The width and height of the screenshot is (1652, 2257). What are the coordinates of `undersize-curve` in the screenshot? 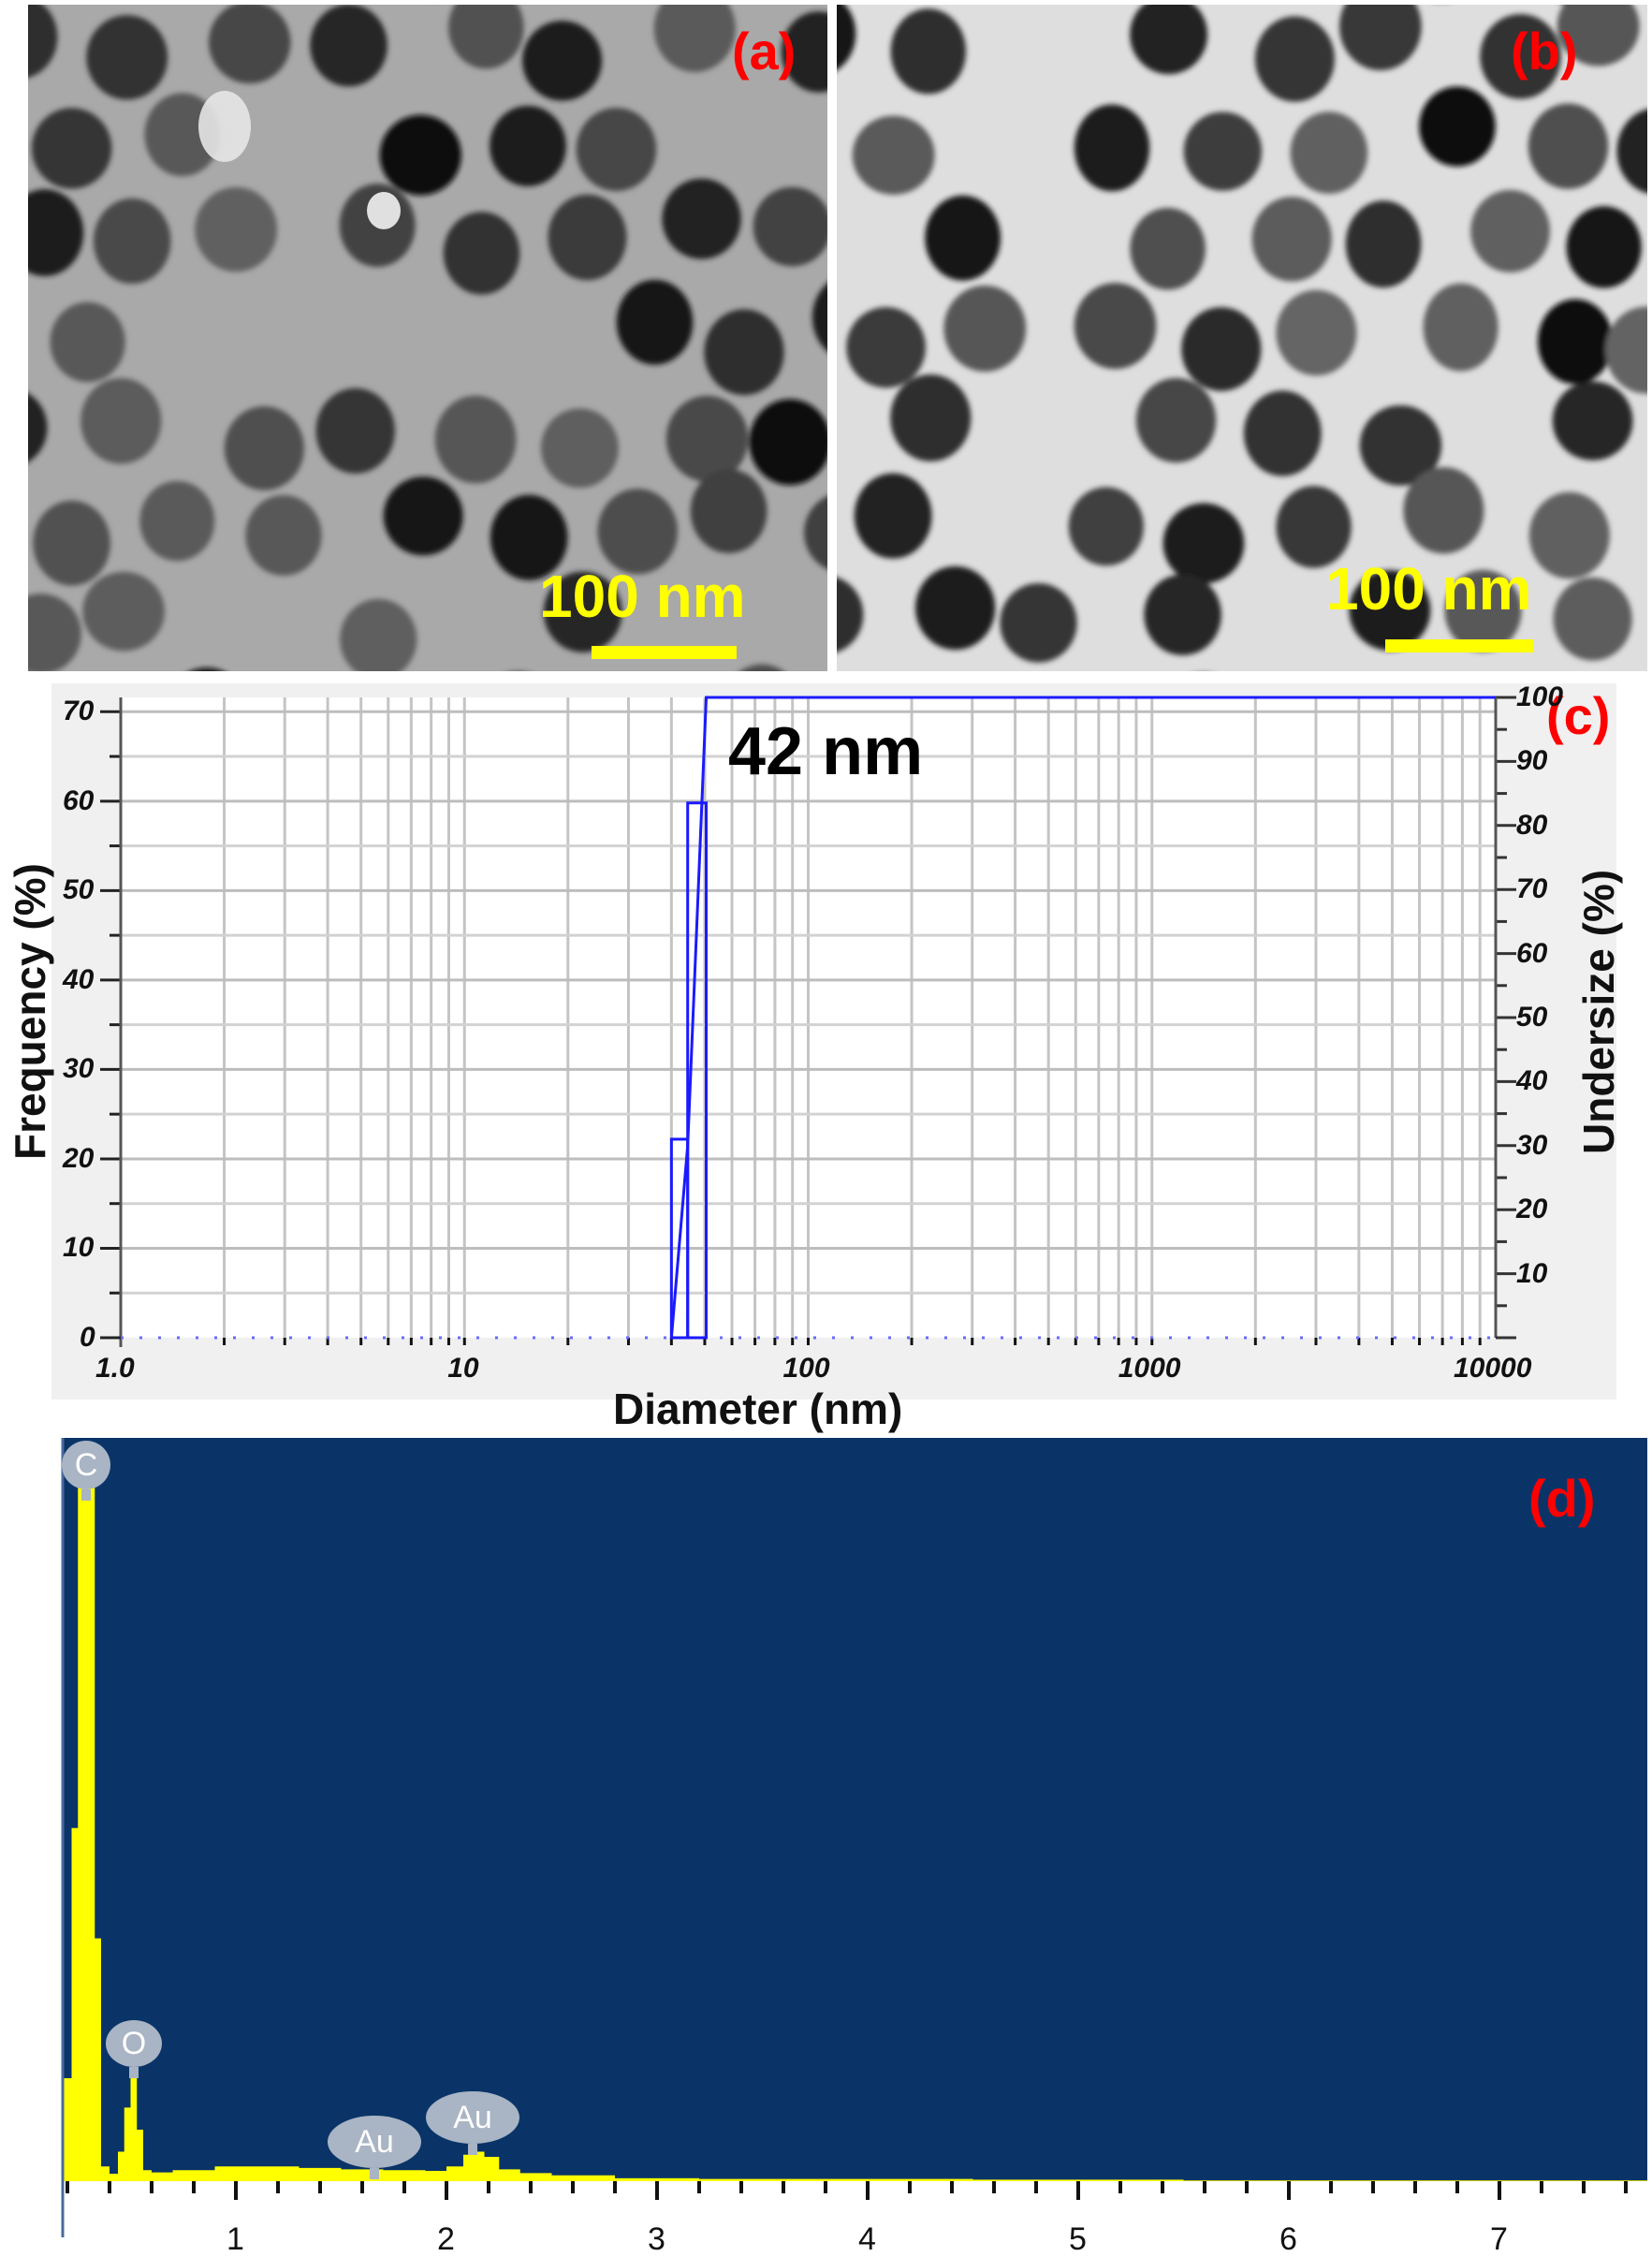 It's located at (1082, 1017).